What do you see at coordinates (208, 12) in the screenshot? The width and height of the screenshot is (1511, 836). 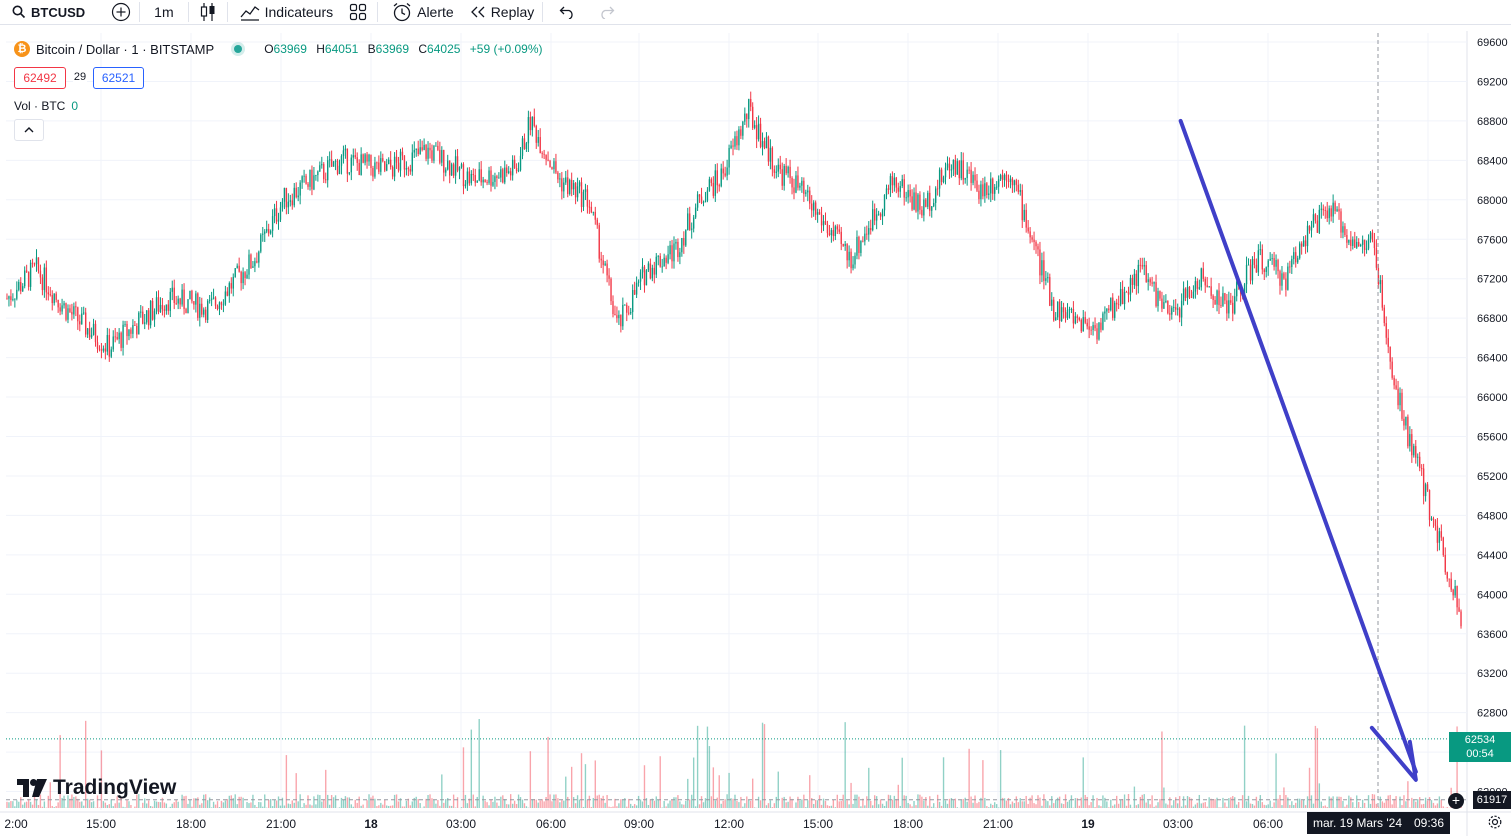 I see `chart-type-button` at bounding box center [208, 12].